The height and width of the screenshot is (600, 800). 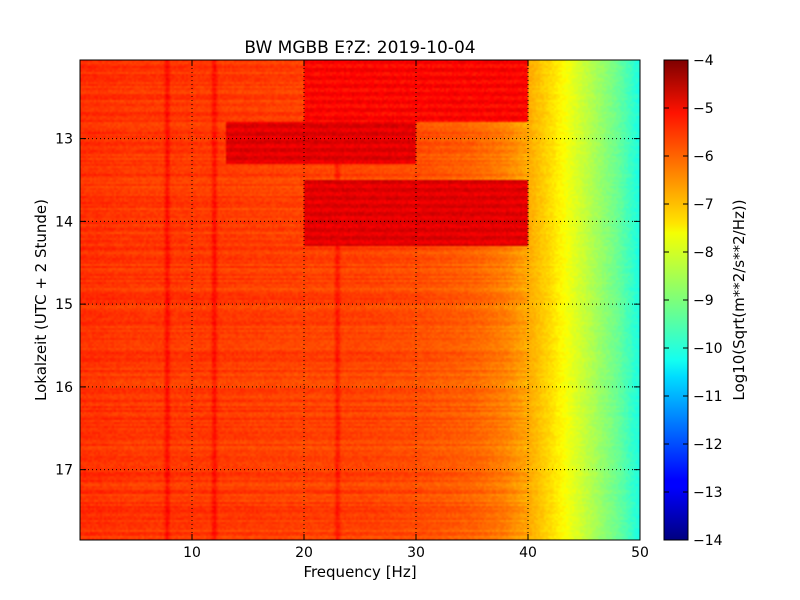 What do you see at coordinates (703, 109) in the screenshot?
I see `colorbar-tick-label: −5` at bounding box center [703, 109].